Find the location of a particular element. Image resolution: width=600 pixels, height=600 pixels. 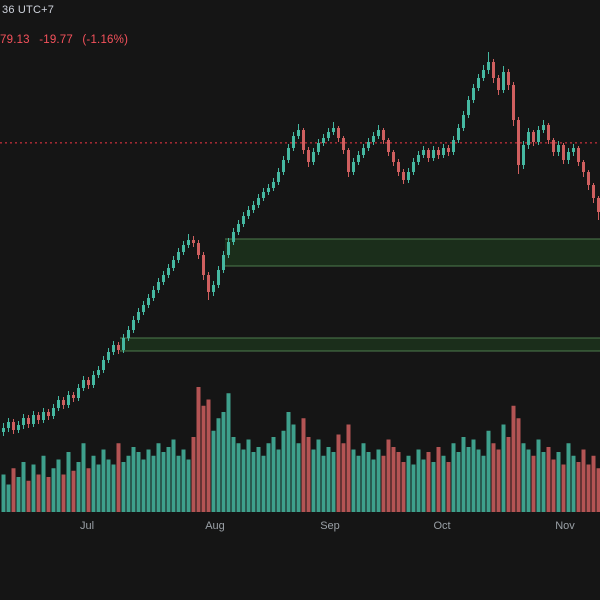

x-axis-label-oct: Oct is located at coordinates (441, 526).